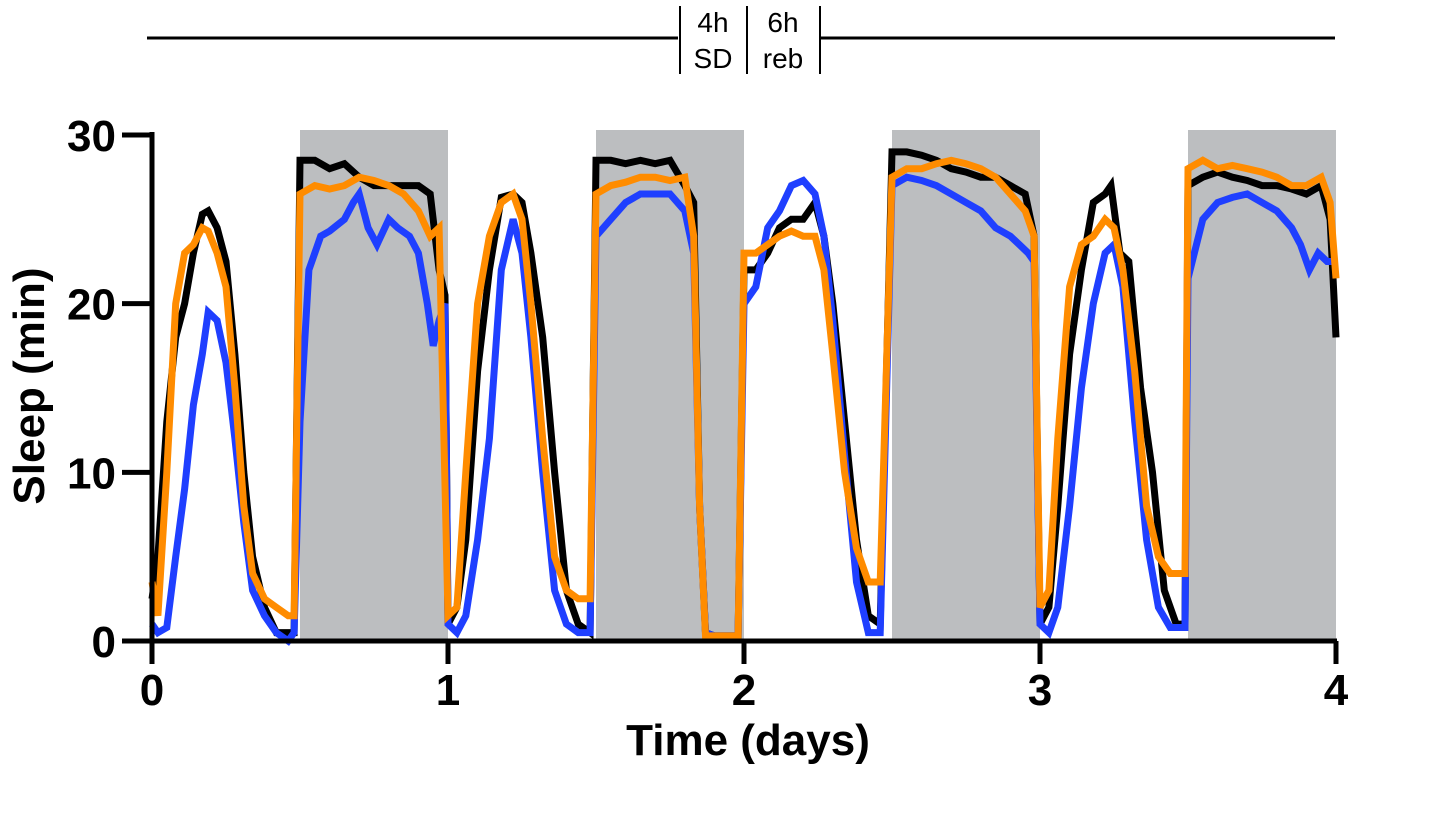 This screenshot has width=1453, height=830. Describe the element at coordinates (744, 690) in the screenshot. I see `x-tick-label-2: 2` at that location.